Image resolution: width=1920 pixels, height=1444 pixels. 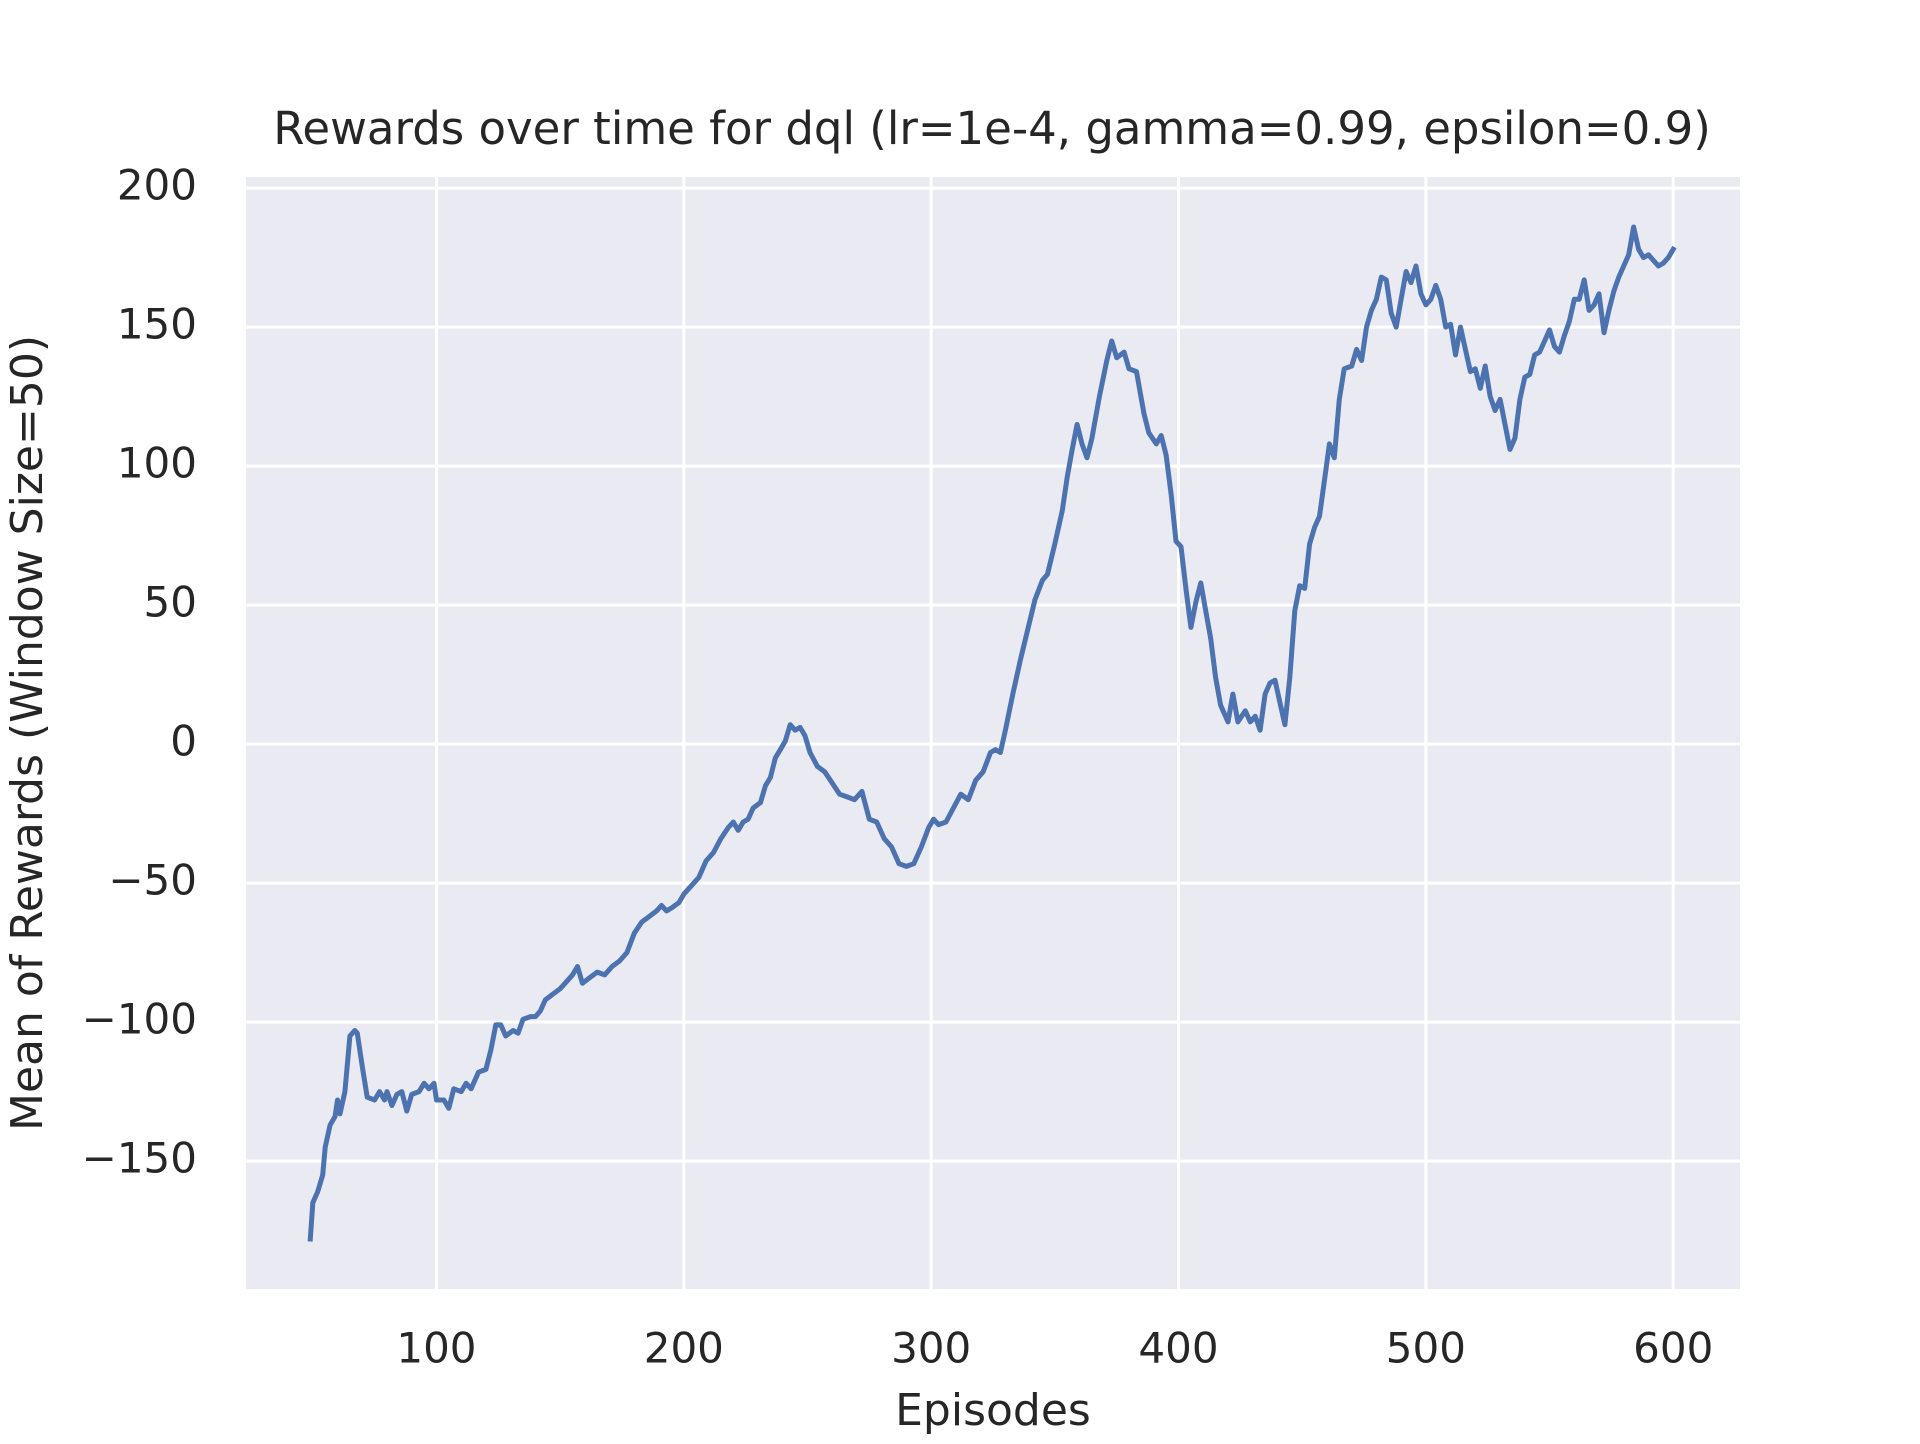 I want to click on y-tick-label: −50, so click(x=152, y=880).